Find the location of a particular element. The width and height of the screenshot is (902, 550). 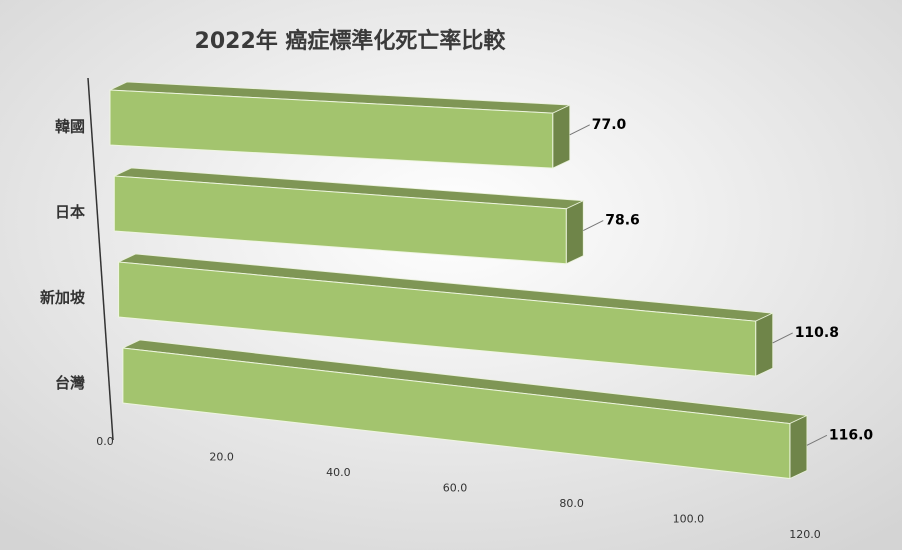

x-tick-label: 20.0 is located at coordinates (221, 457).